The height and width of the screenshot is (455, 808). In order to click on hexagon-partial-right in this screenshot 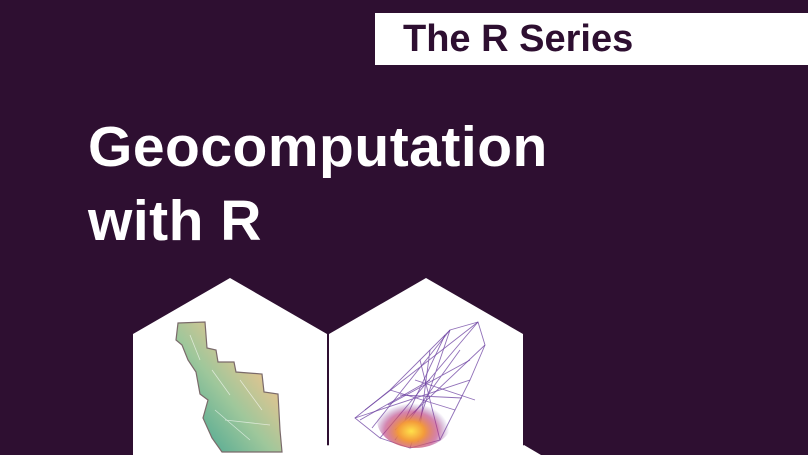, I will do `click(524, 450)`.